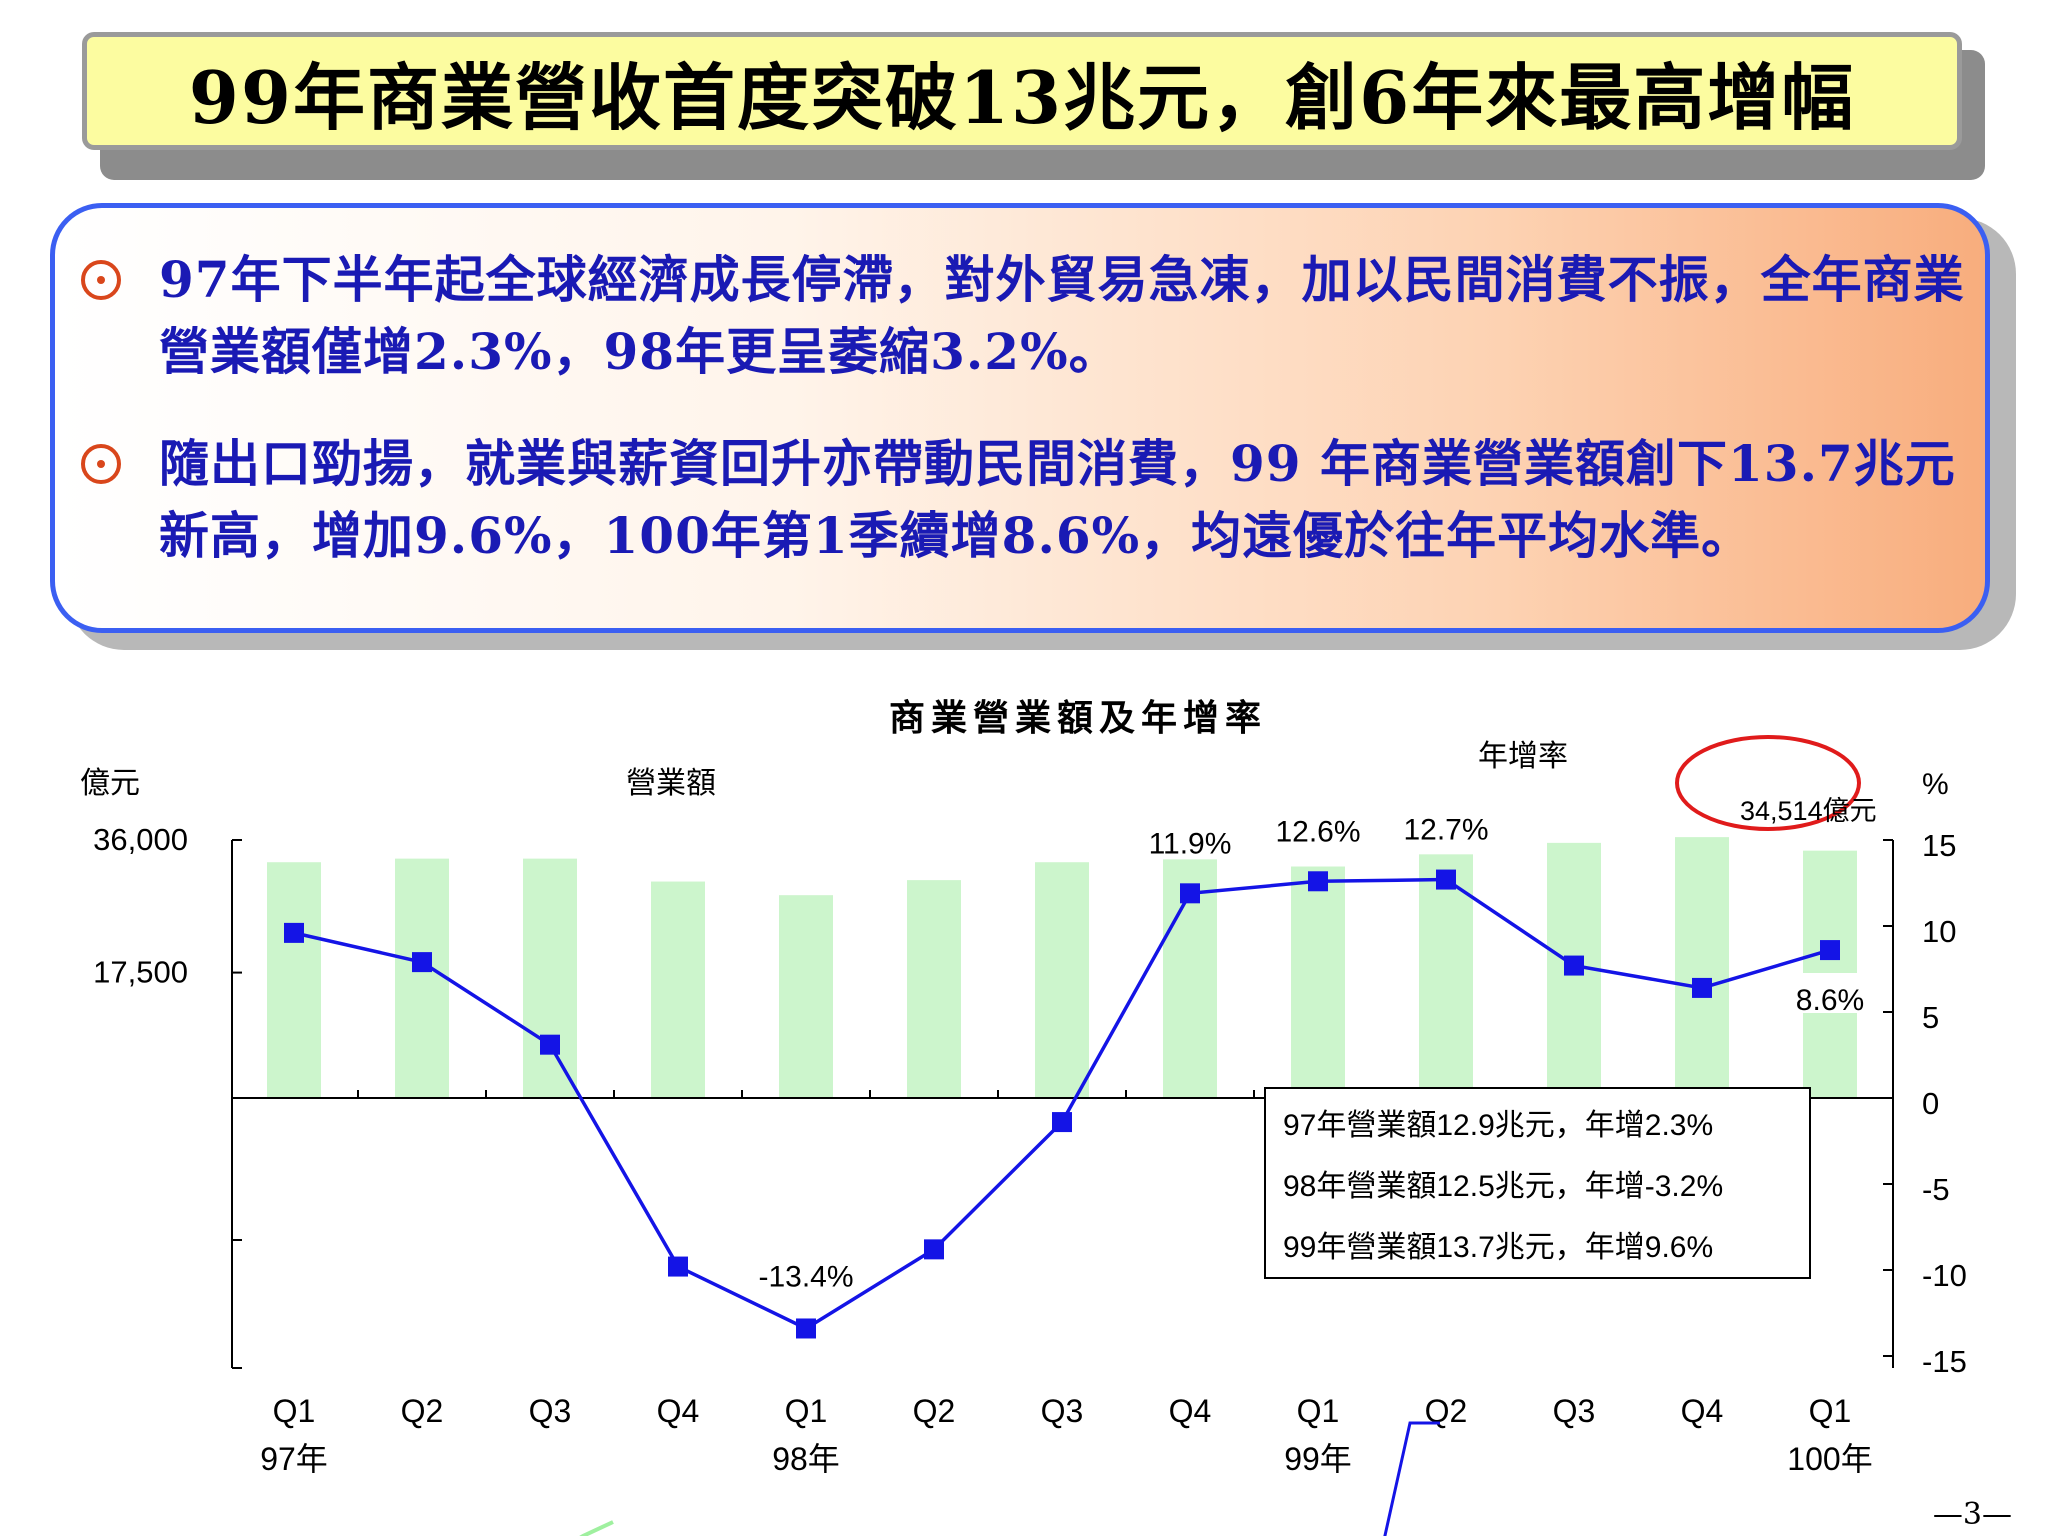  What do you see at coordinates (1944, 1275) in the screenshot?
I see `right-axis-tick-label: -10` at bounding box center [1944, 1275].